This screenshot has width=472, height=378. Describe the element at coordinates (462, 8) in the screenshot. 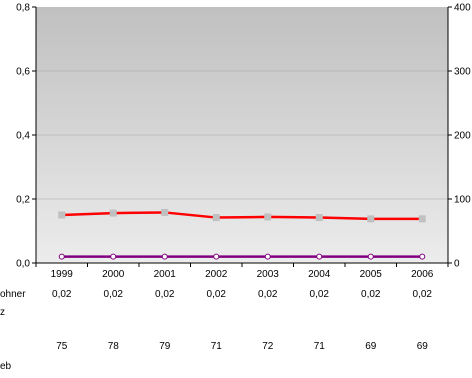

I see `right-tick-label: 400` at that location.